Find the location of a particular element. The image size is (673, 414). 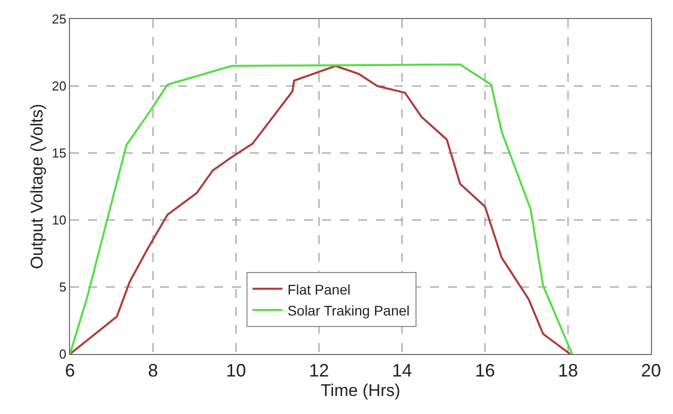

x-tick-label: 14 is located at coordinates (402, 370).